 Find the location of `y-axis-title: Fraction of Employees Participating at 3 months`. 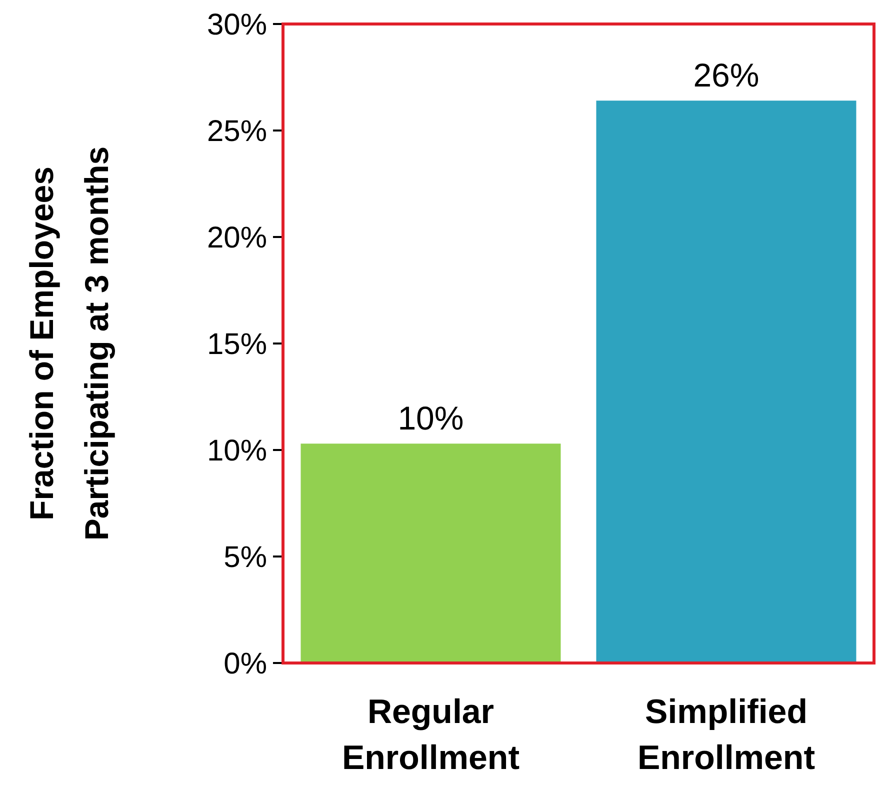

y-axis-title: Fraction of Employees Participating at 3 months is located at coordinates (69, 343).